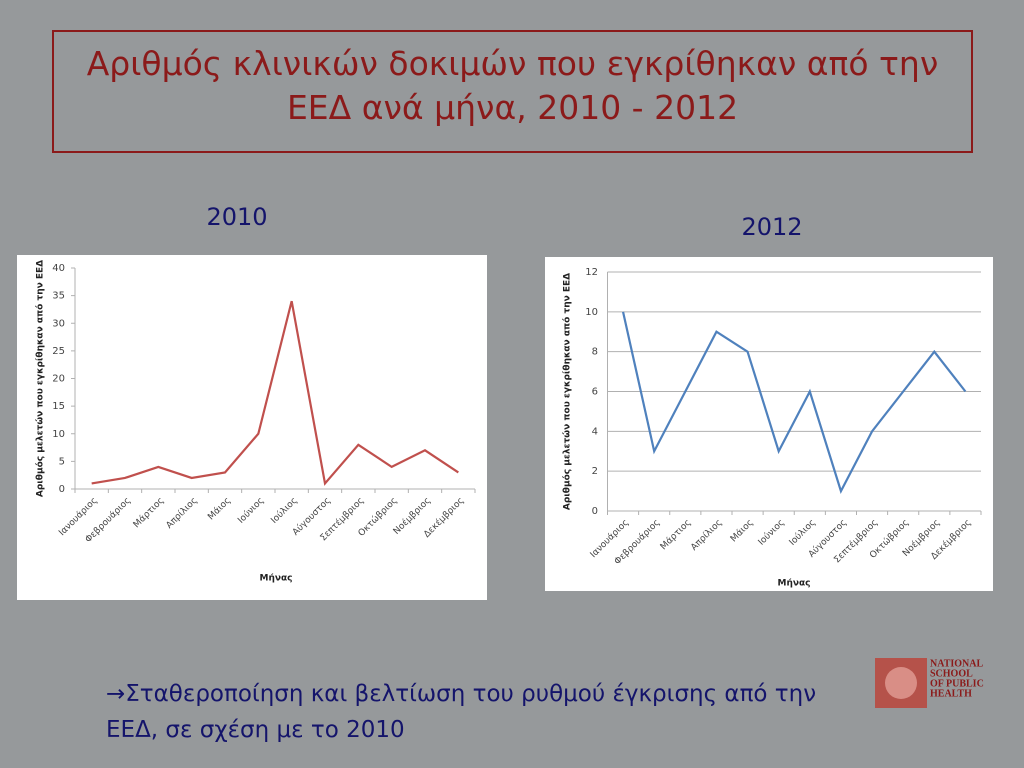 This screenshot has height=768, width=1024. I want to click on logo-head, so click(901, 683).